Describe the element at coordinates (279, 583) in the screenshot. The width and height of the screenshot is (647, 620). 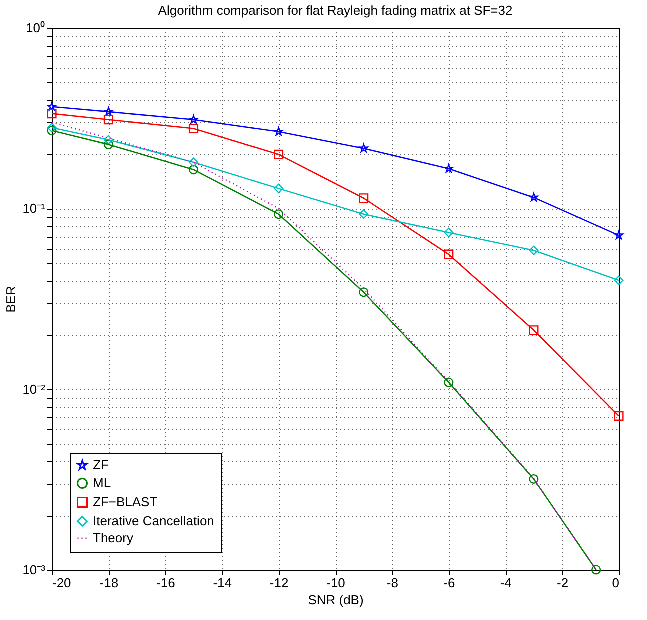
I see `x-tick-label: -12` at that location.